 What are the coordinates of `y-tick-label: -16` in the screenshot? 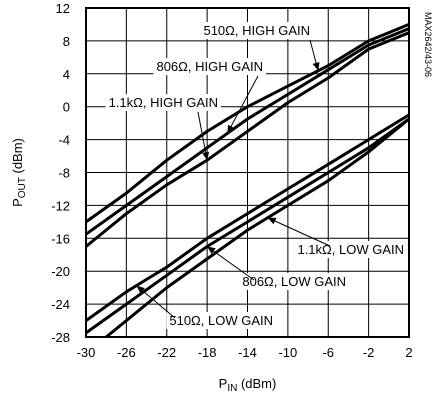 It's located at (60, 238).